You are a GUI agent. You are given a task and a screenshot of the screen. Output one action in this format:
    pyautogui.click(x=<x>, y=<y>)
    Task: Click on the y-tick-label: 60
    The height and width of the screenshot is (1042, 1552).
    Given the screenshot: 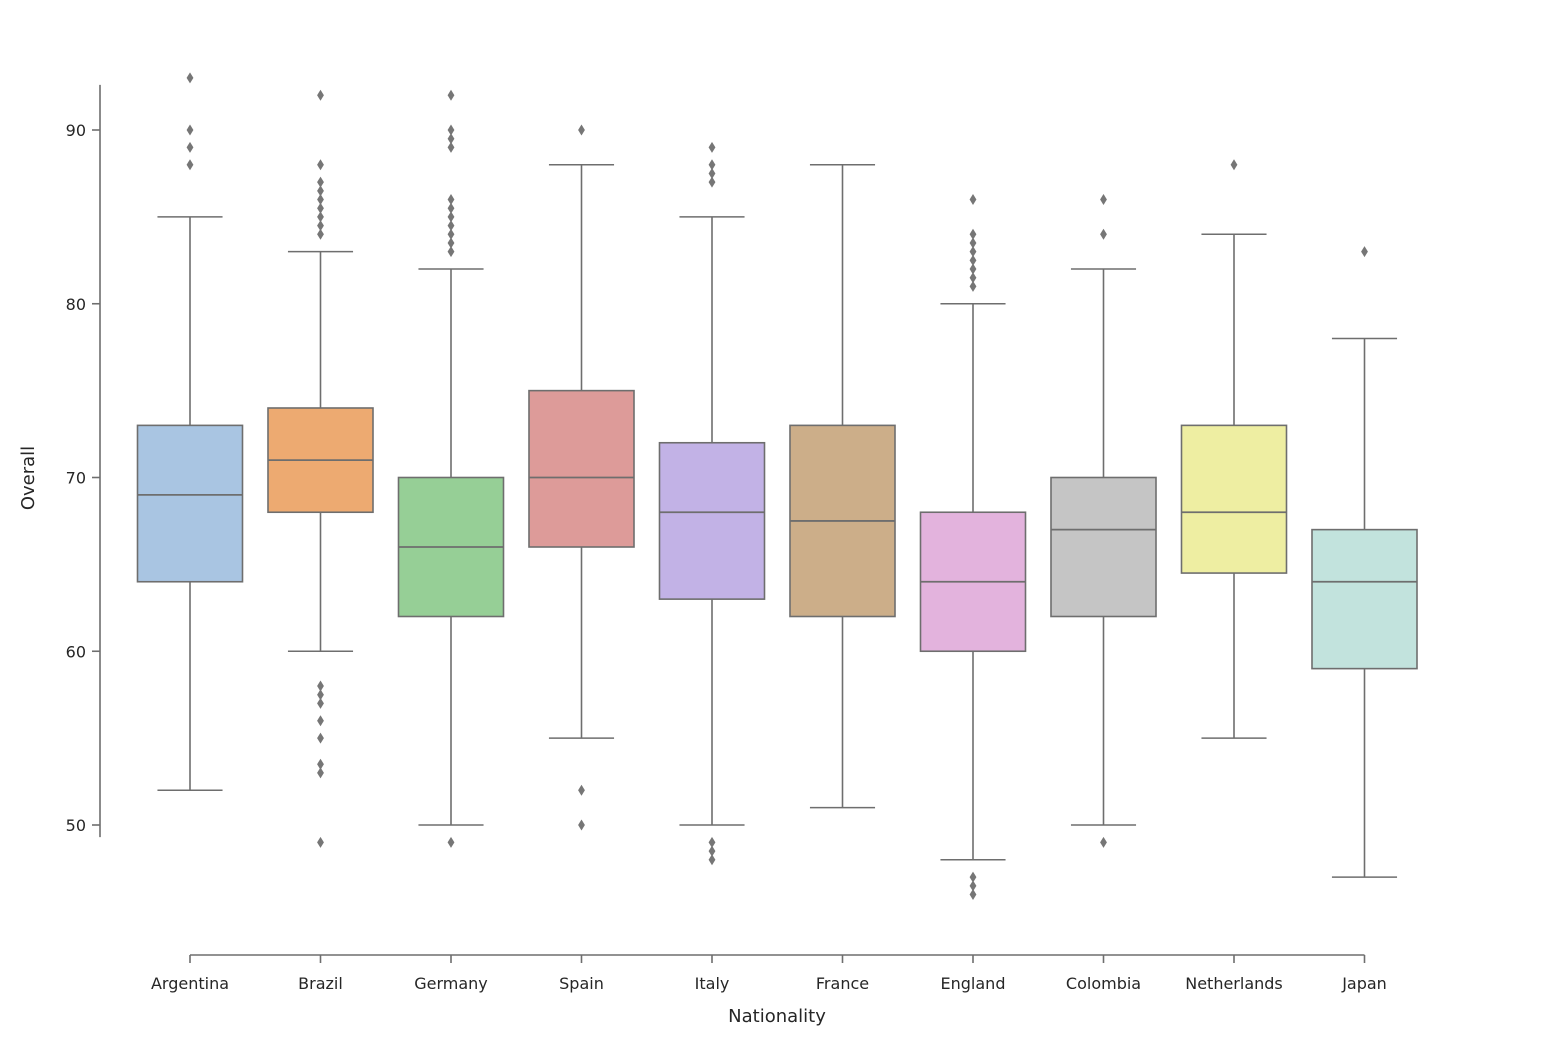 What is the action you would take?
    pyautogui.click(x=76, y=651)
    